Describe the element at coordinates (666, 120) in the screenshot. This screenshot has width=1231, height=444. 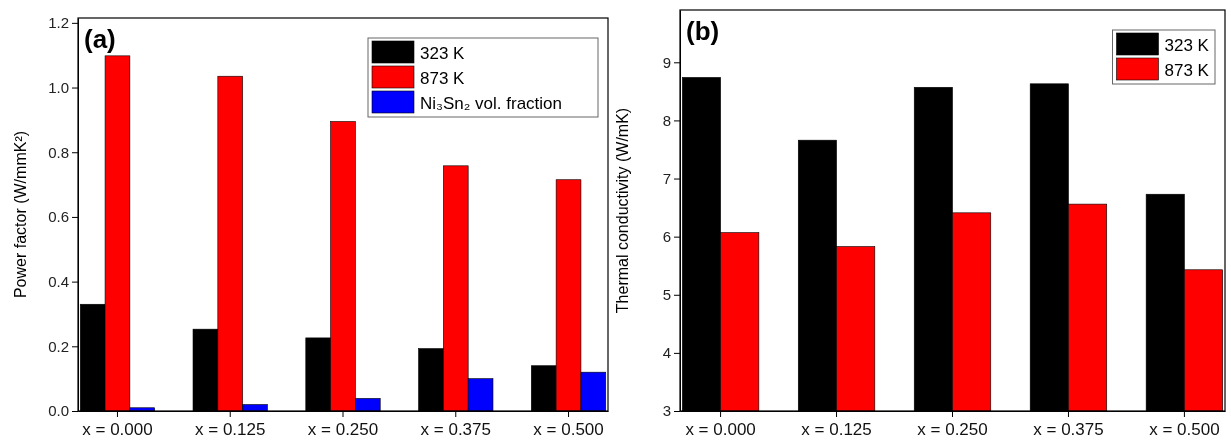
I see `y-tick-label: 8` at that location.